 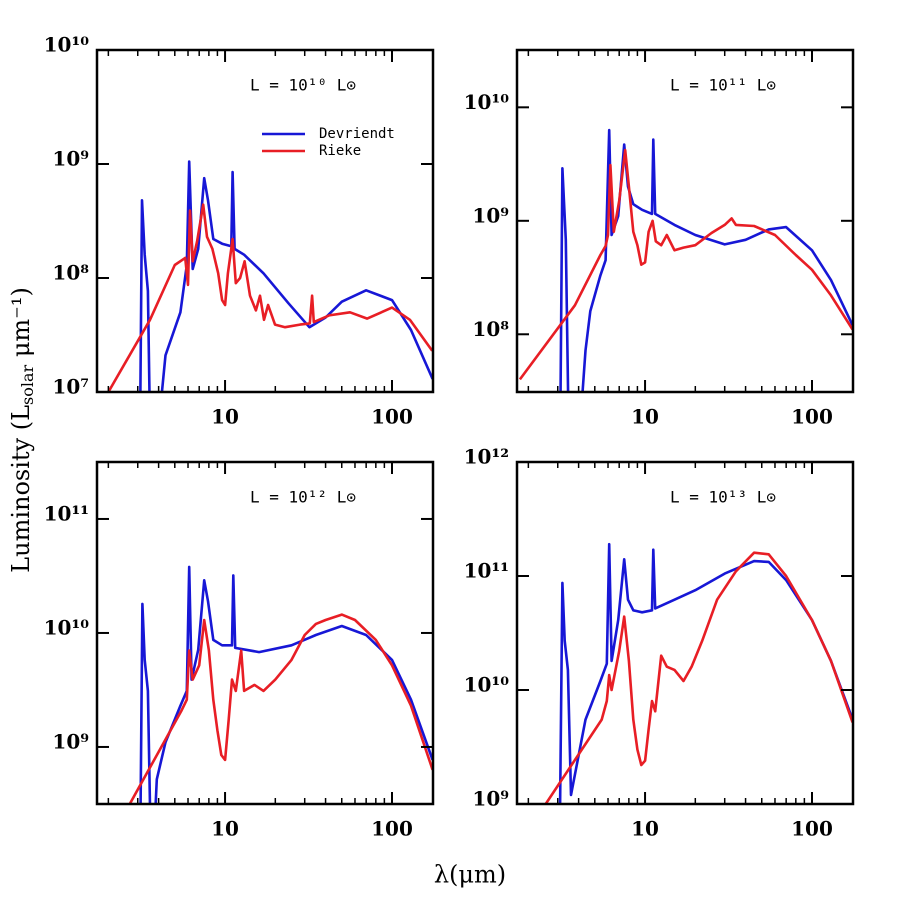 I want to click on annotation: L = 10¹⁰ L⊙, so click(x=303, y=85).